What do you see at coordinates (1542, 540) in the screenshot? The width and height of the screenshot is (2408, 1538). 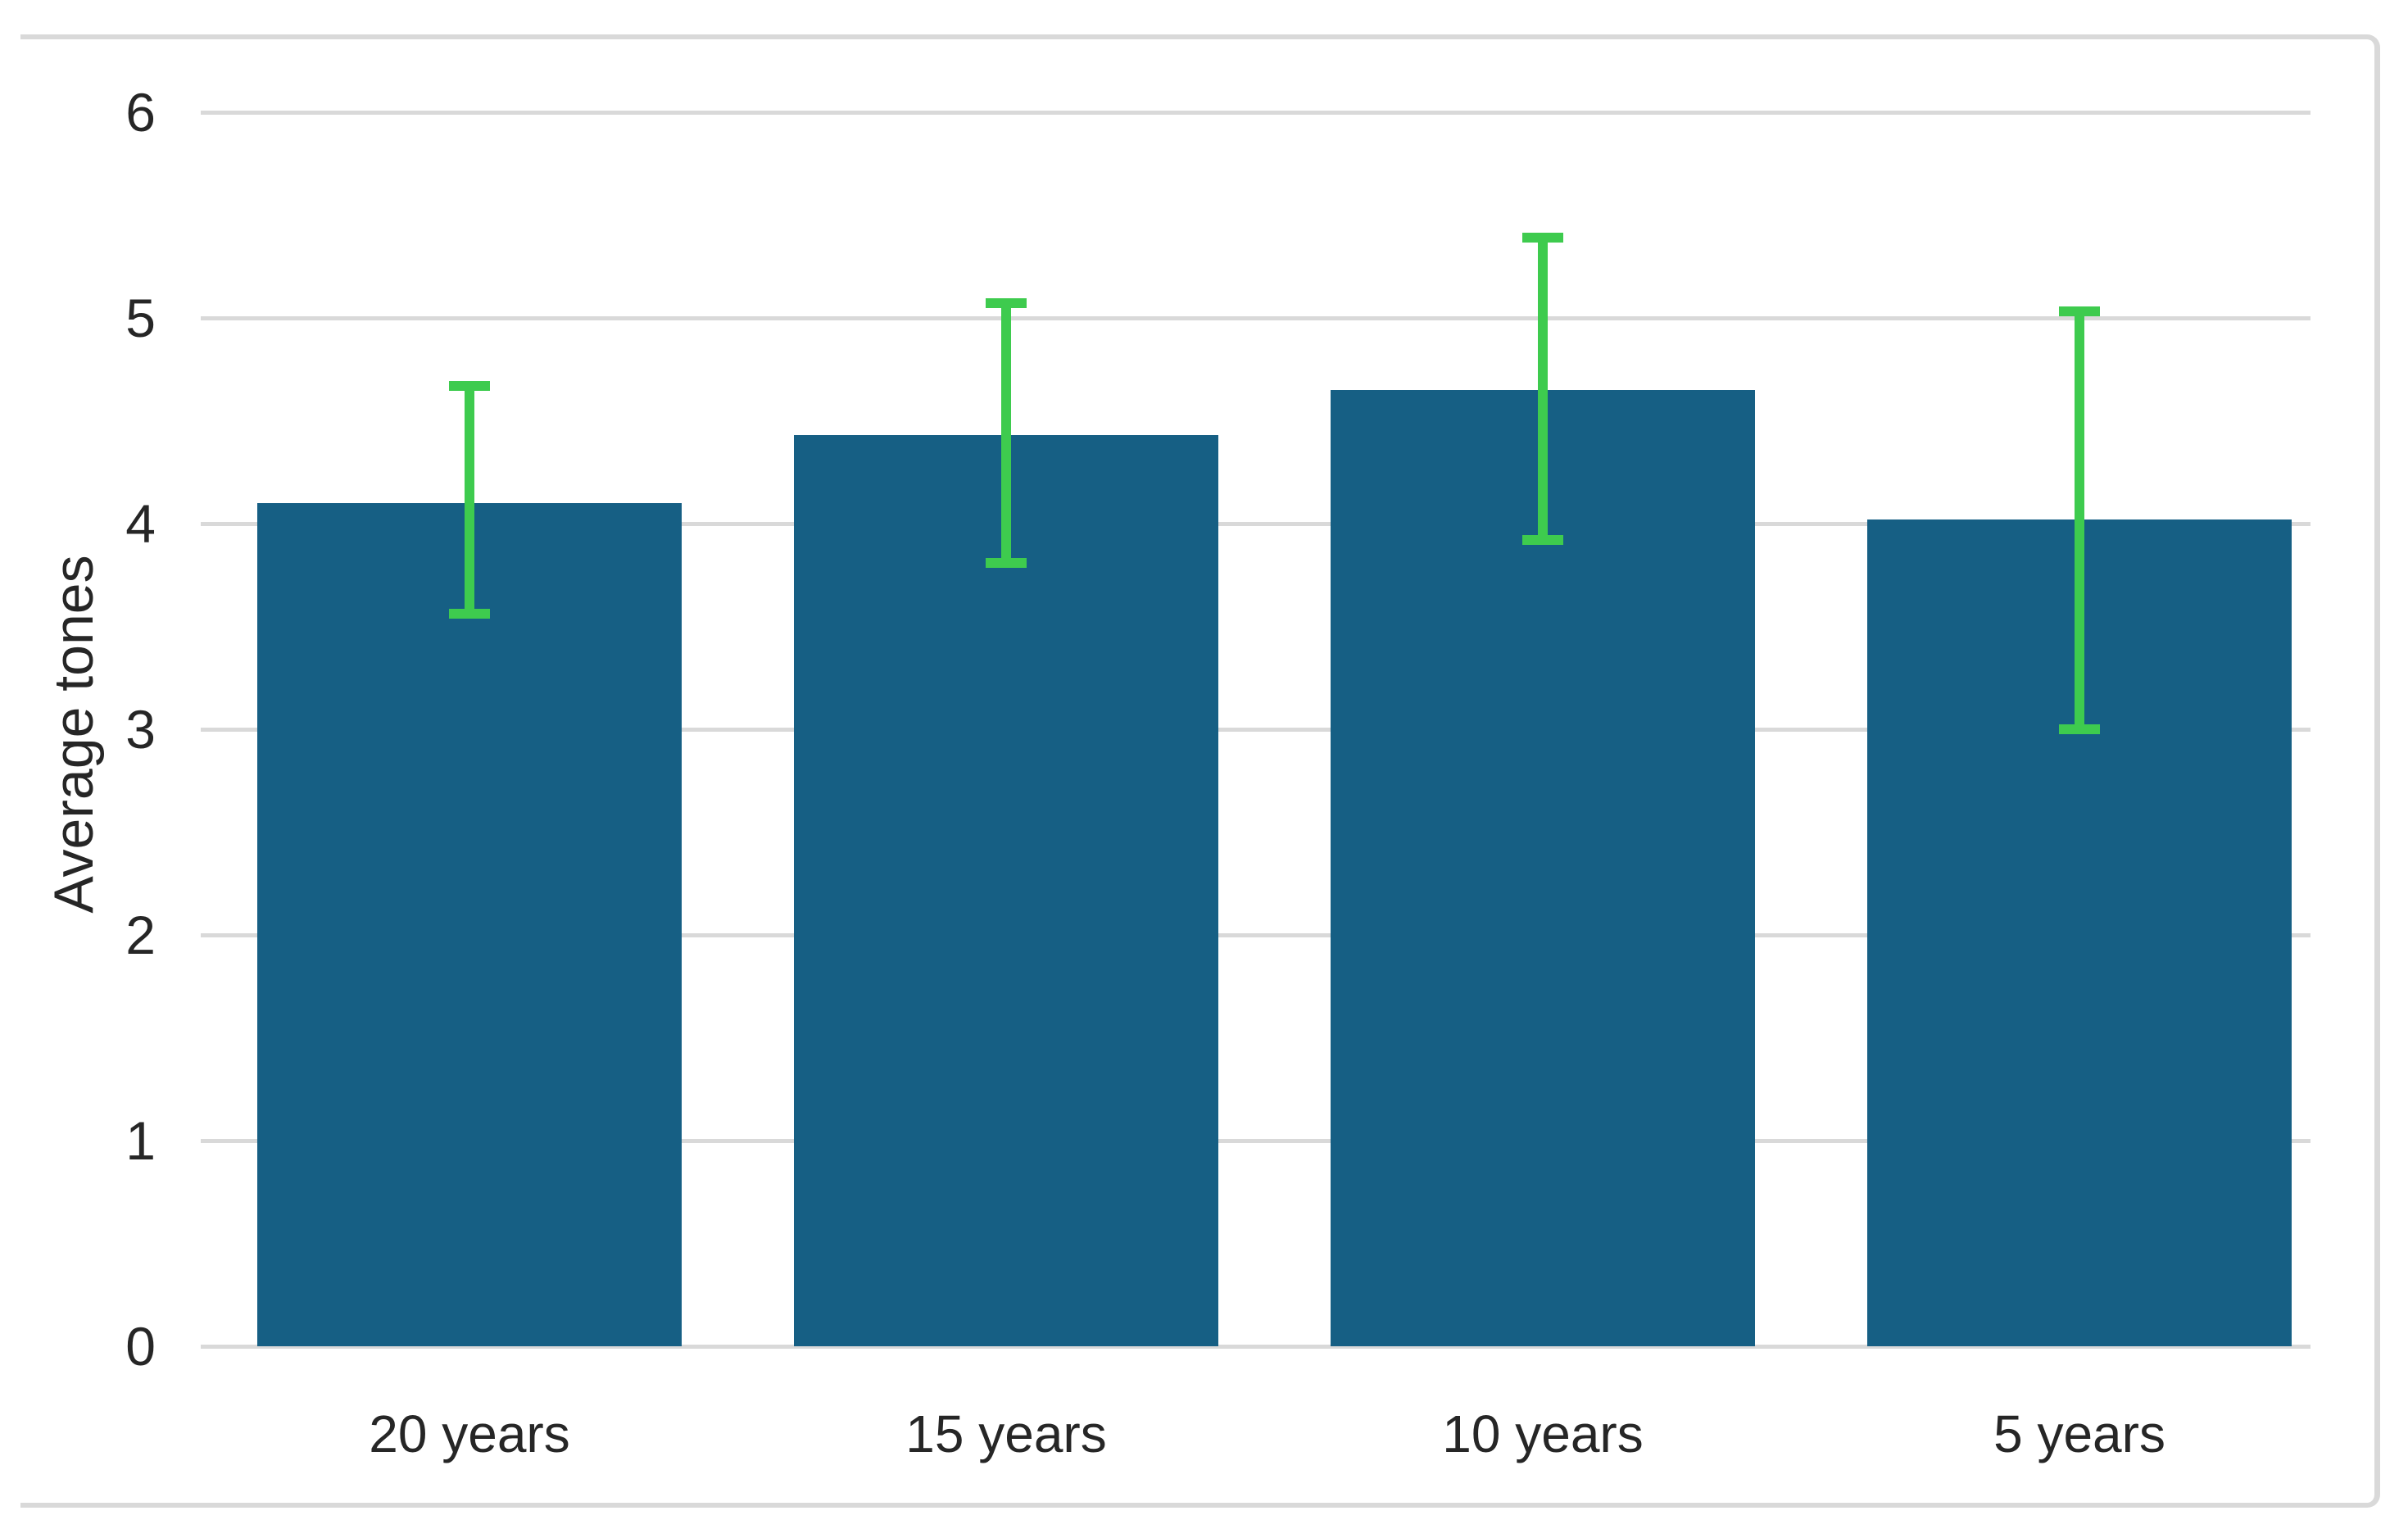 I see `error-bar-cap-bottom-10-years` at bounding box center [1542, 540].